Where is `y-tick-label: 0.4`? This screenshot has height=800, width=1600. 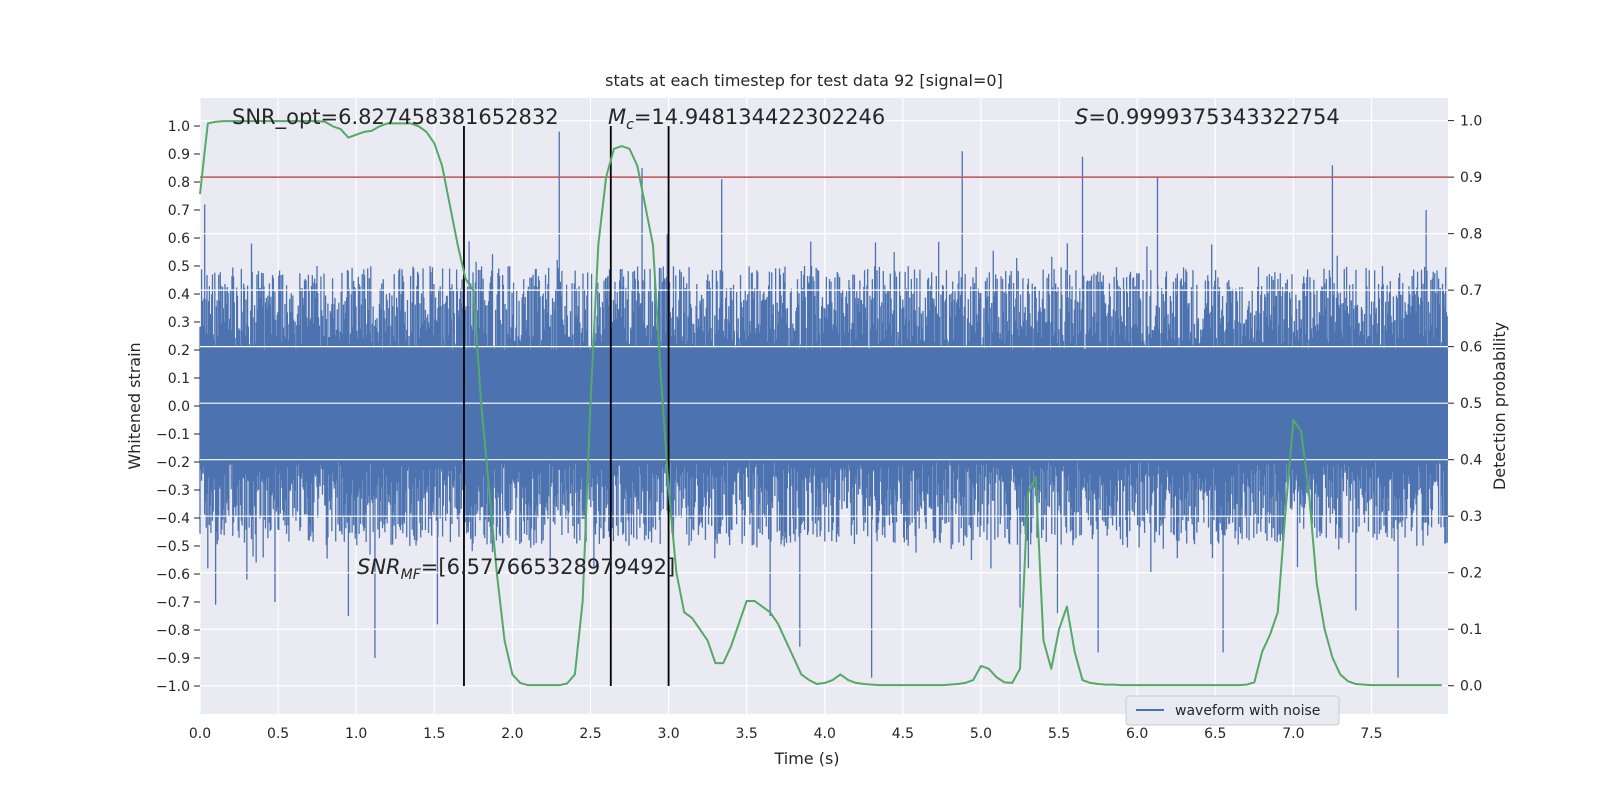 y-tick-label: 0.4 is located at coordinates (179, 295).